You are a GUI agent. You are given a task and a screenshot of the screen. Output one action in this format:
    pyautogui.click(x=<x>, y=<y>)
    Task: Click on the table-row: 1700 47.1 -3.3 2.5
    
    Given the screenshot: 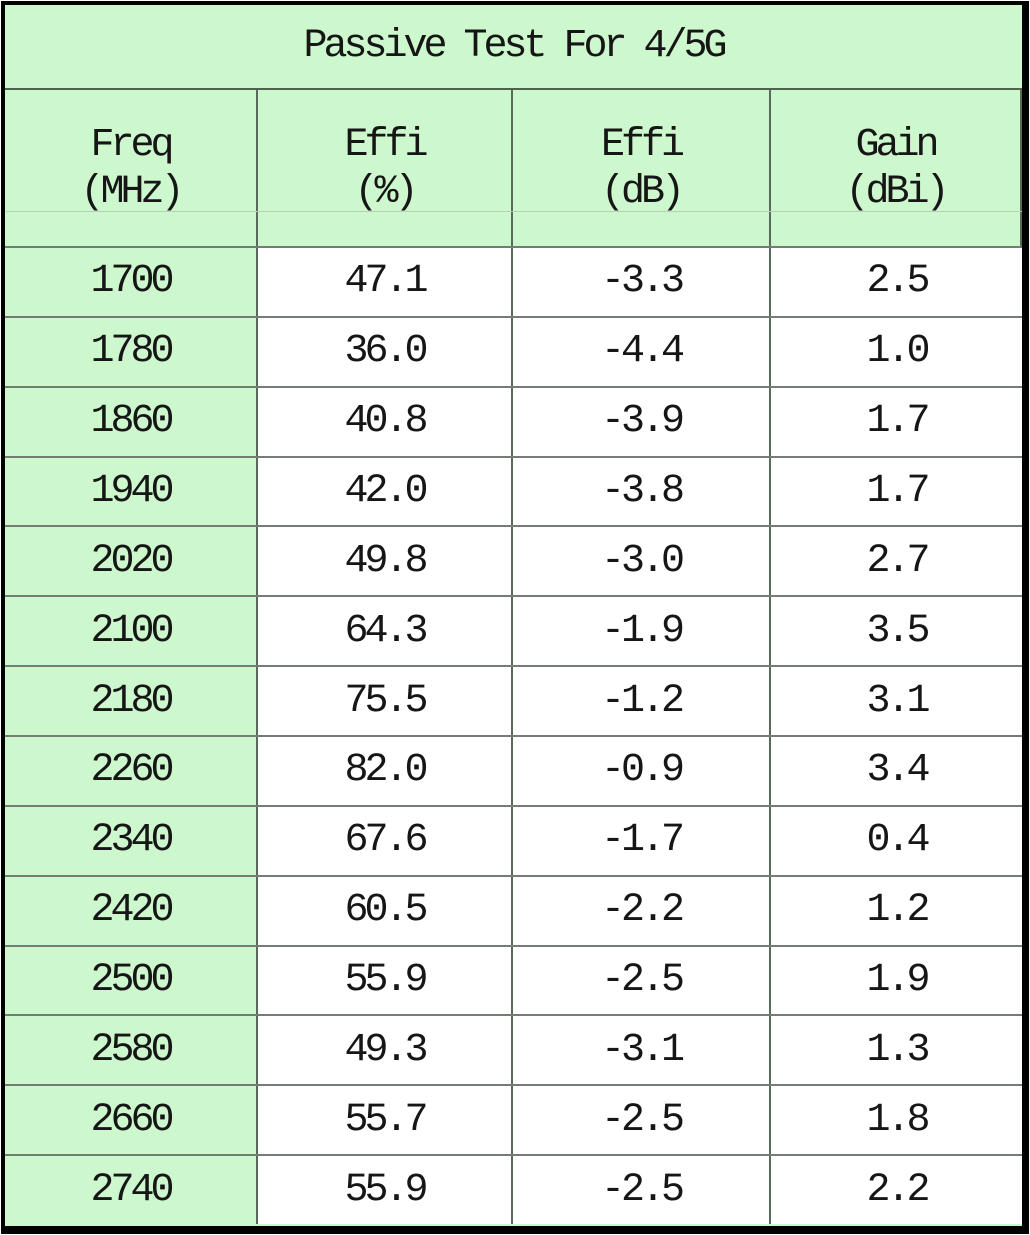 What is the action you would take?
    pyautogui.click(x=513, y=281)
    